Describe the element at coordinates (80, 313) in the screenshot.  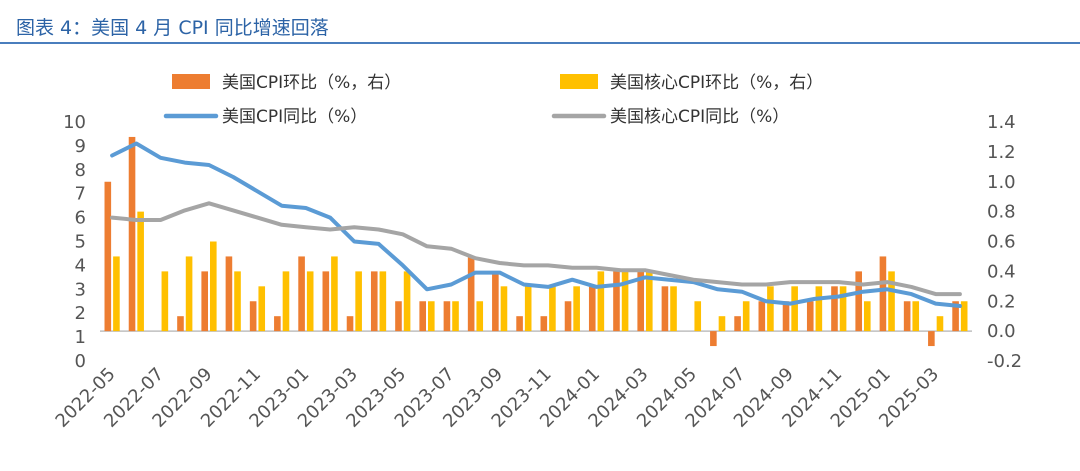
I see `left-axis-tick: 2` at that location.